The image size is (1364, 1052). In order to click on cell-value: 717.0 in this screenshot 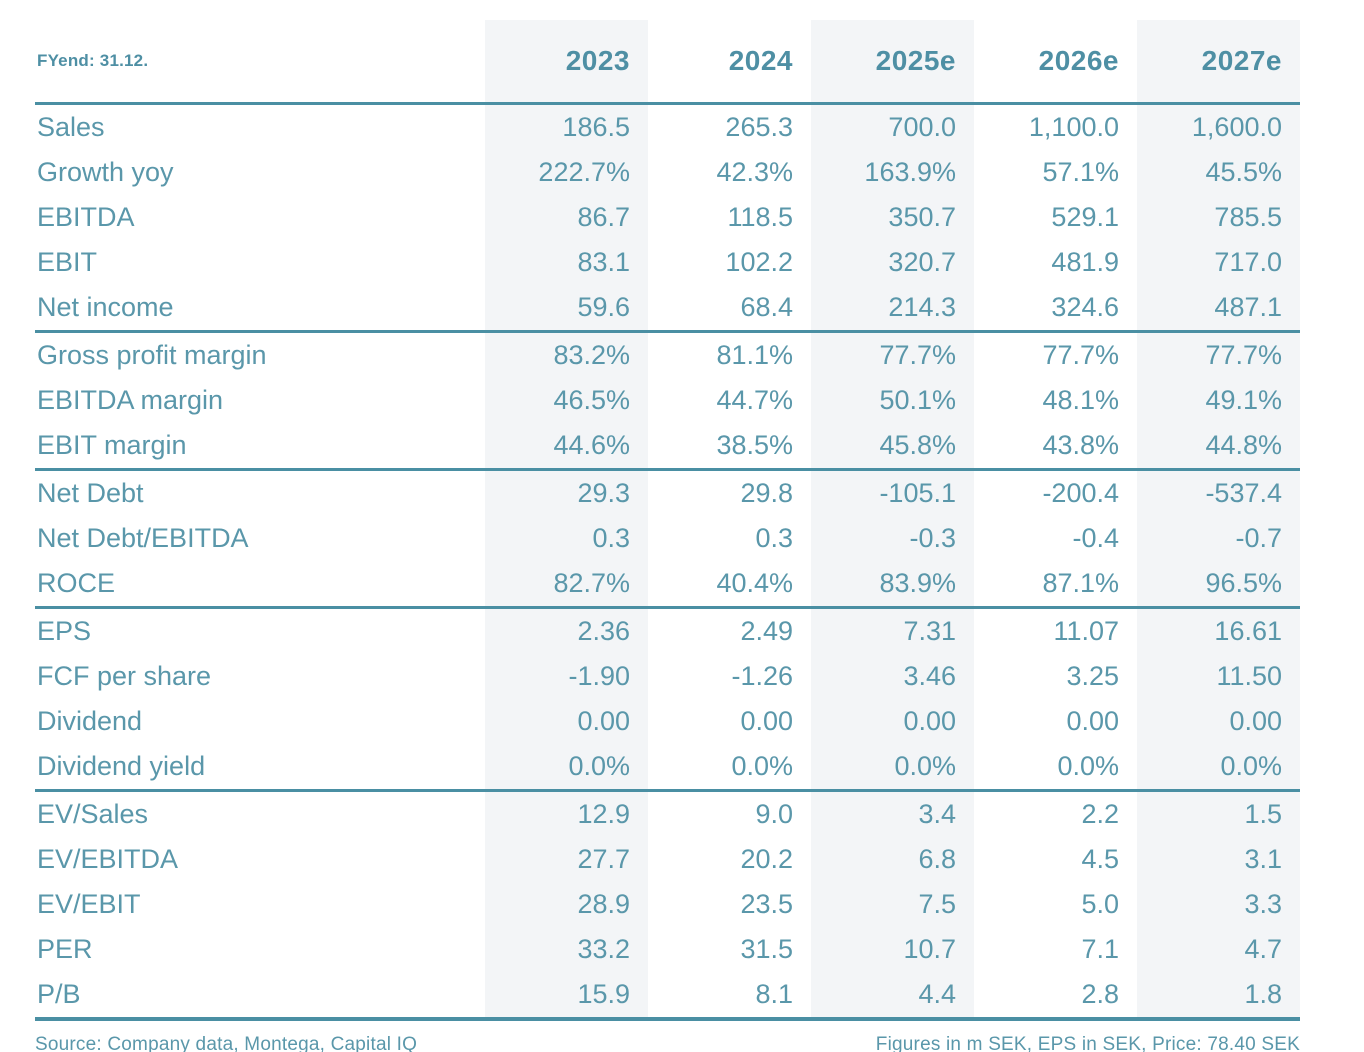, I will do `click(1218, 262)`.